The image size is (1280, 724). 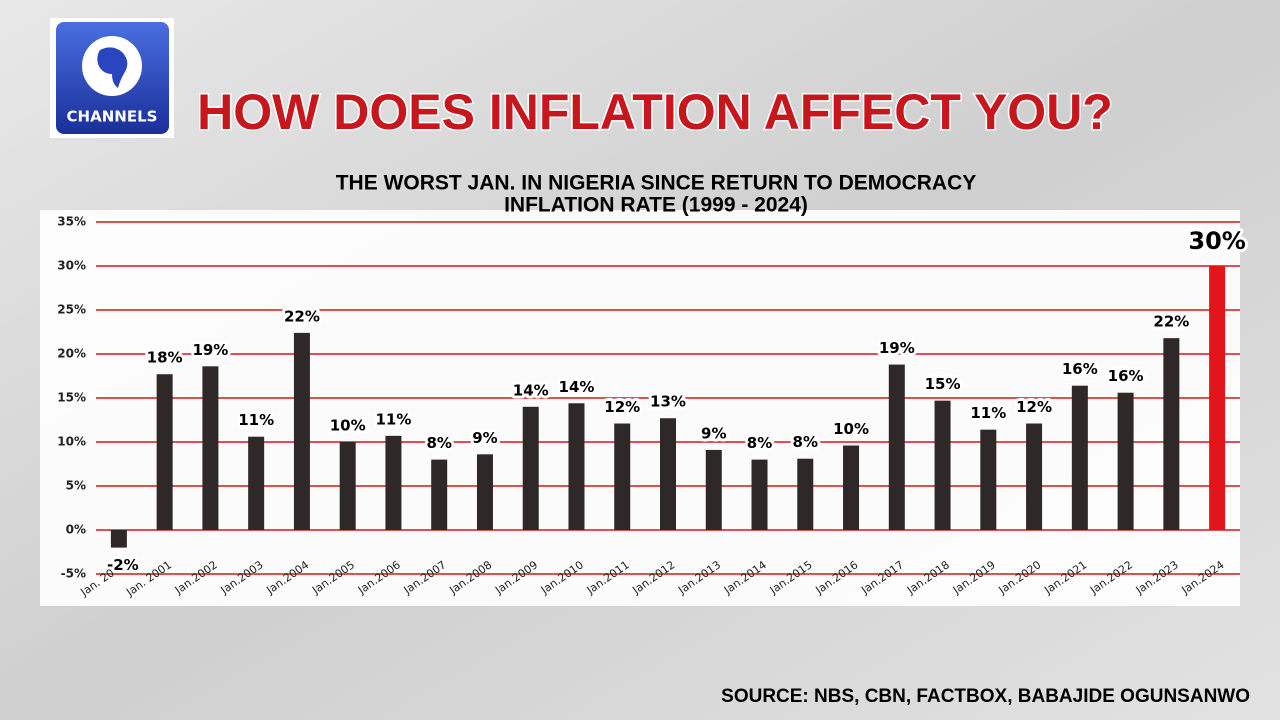 I want to click on logo: CHANNELS, so click(x=112, y=78).